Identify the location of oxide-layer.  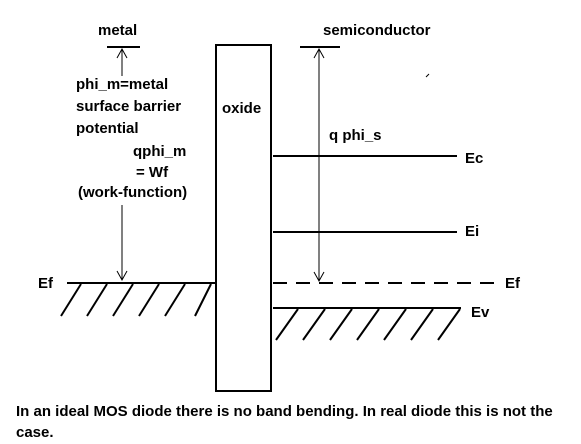
(243, 218).